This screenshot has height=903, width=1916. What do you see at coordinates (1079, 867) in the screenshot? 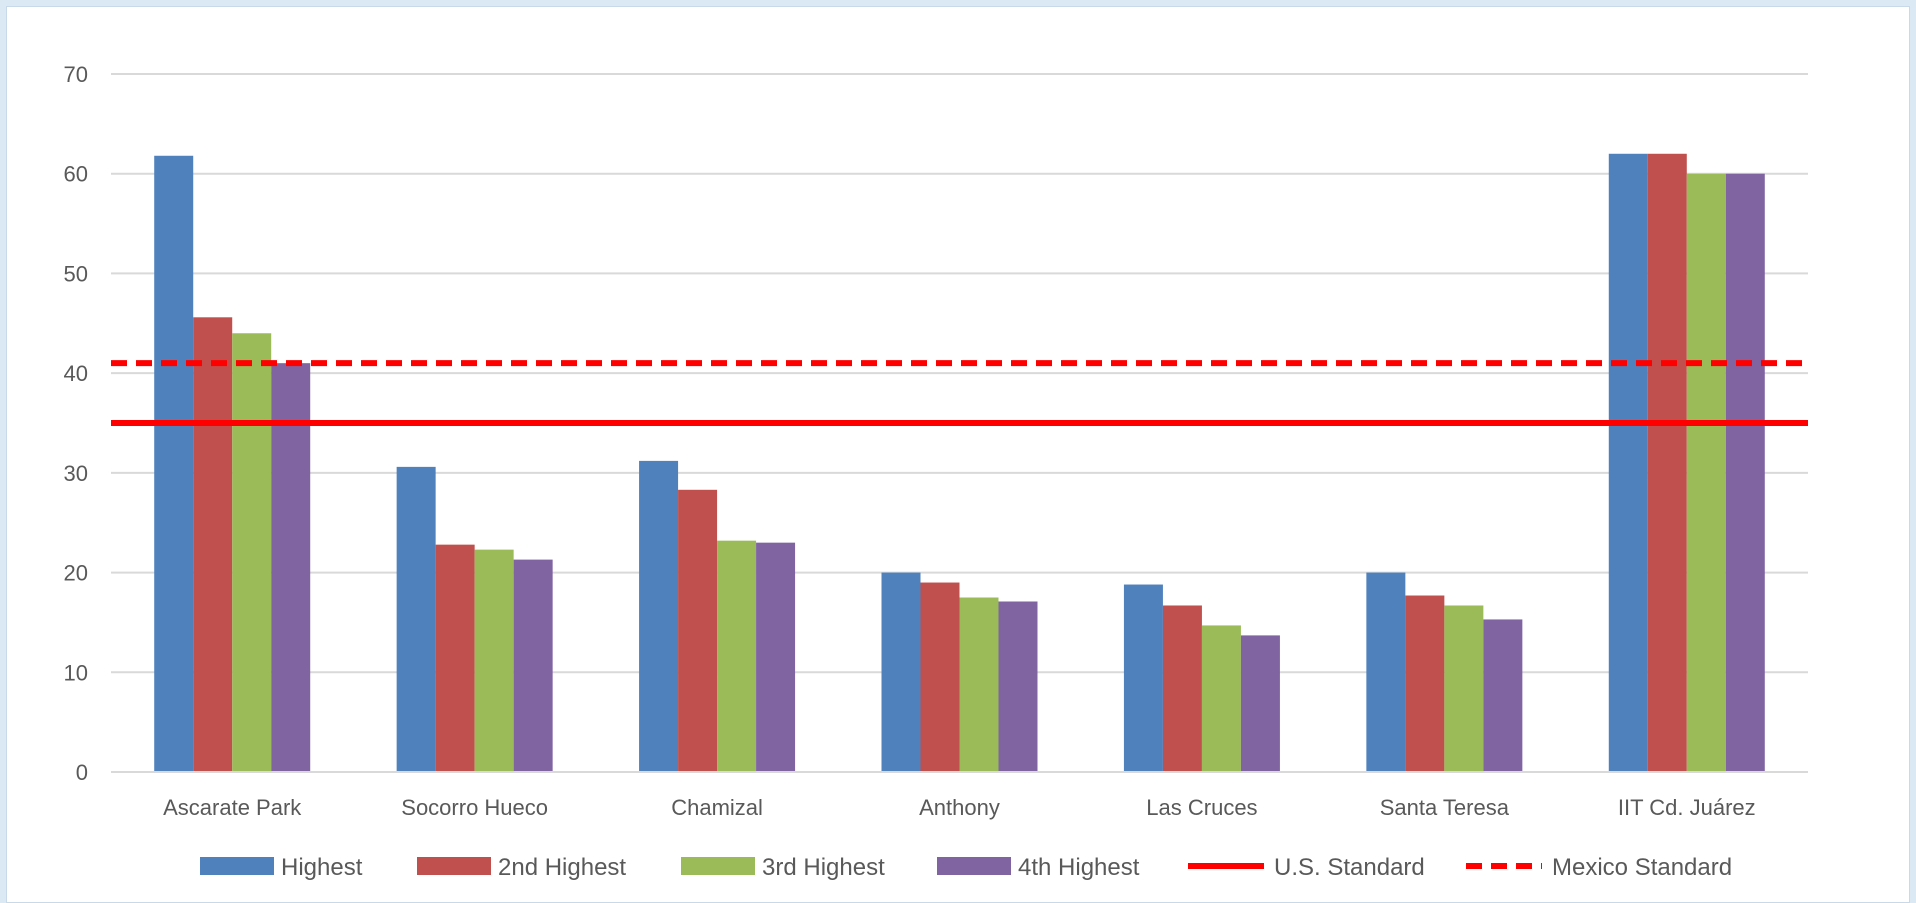
I see `legend-label-4th-highest: 4th Highest` at bounding box center [1079, 867].